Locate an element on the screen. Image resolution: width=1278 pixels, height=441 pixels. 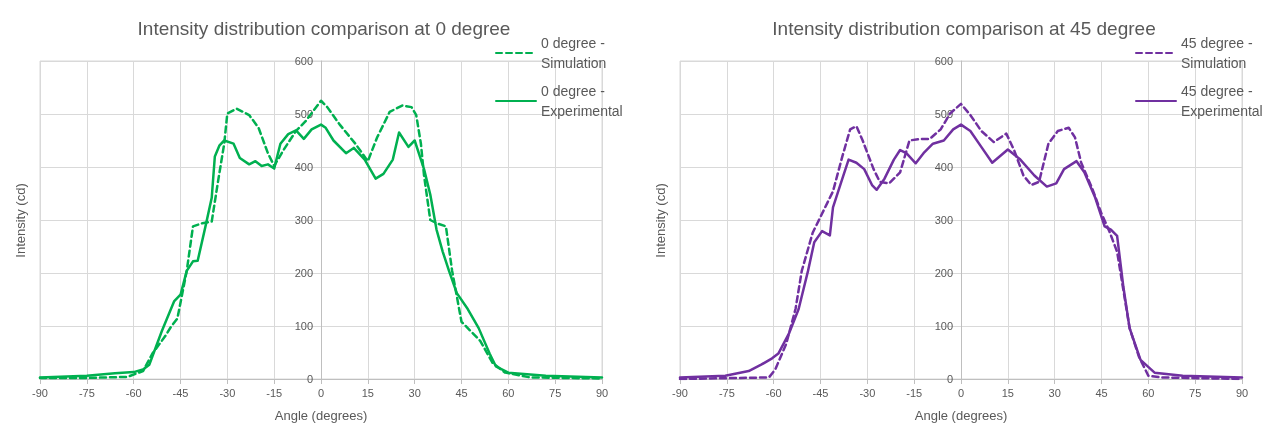
chart-title: Intensity distribution comparison at 45 degree is located at coordinates (964, 28).